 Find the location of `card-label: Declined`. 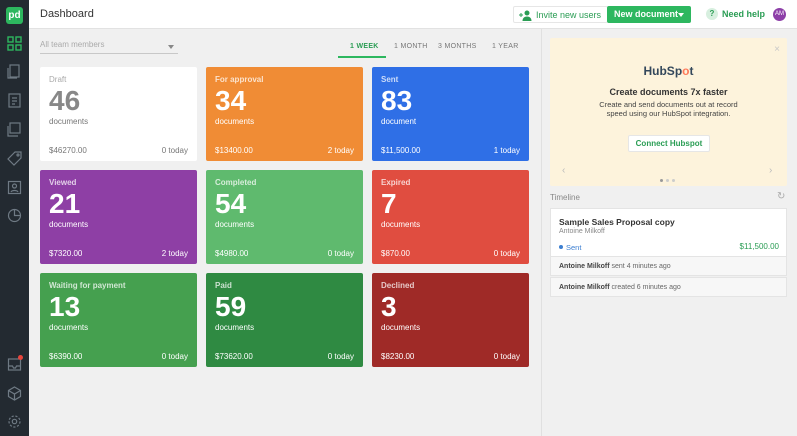

card-label: Declined is located at coordinates (398, 285).